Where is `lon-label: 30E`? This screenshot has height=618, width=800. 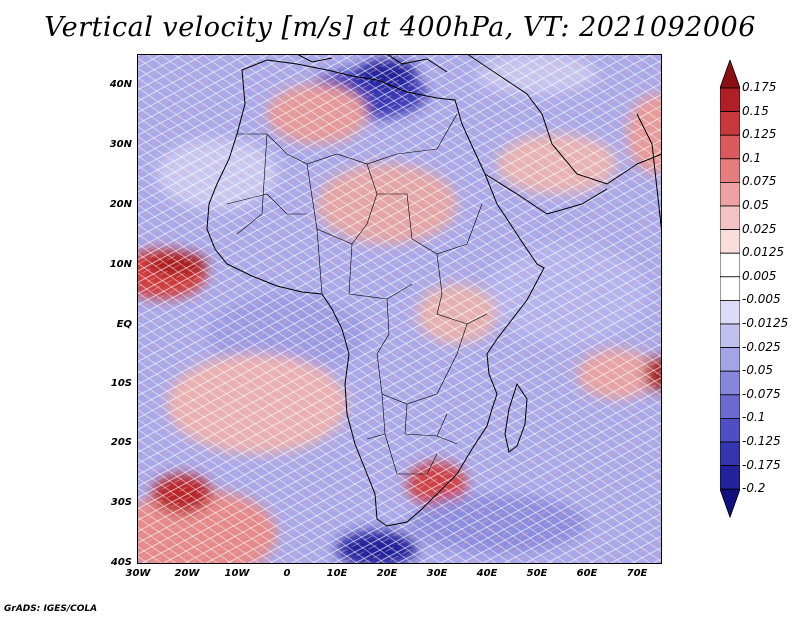
lon-label: 30E is located at coordinates (437, 573).